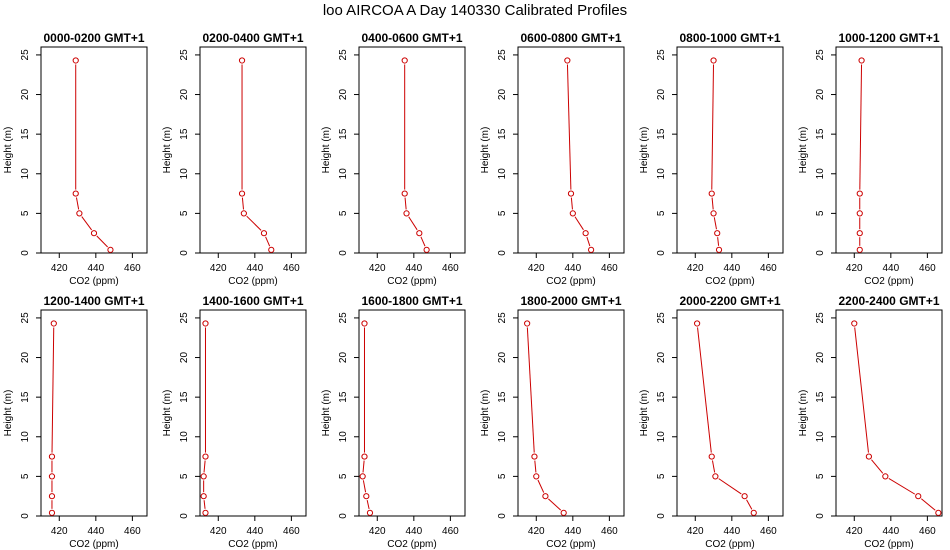  Describe the element at coordinates (252, 38) in the screenshot. I see `panel-title: 0200-0400 GMT+1` at that location.